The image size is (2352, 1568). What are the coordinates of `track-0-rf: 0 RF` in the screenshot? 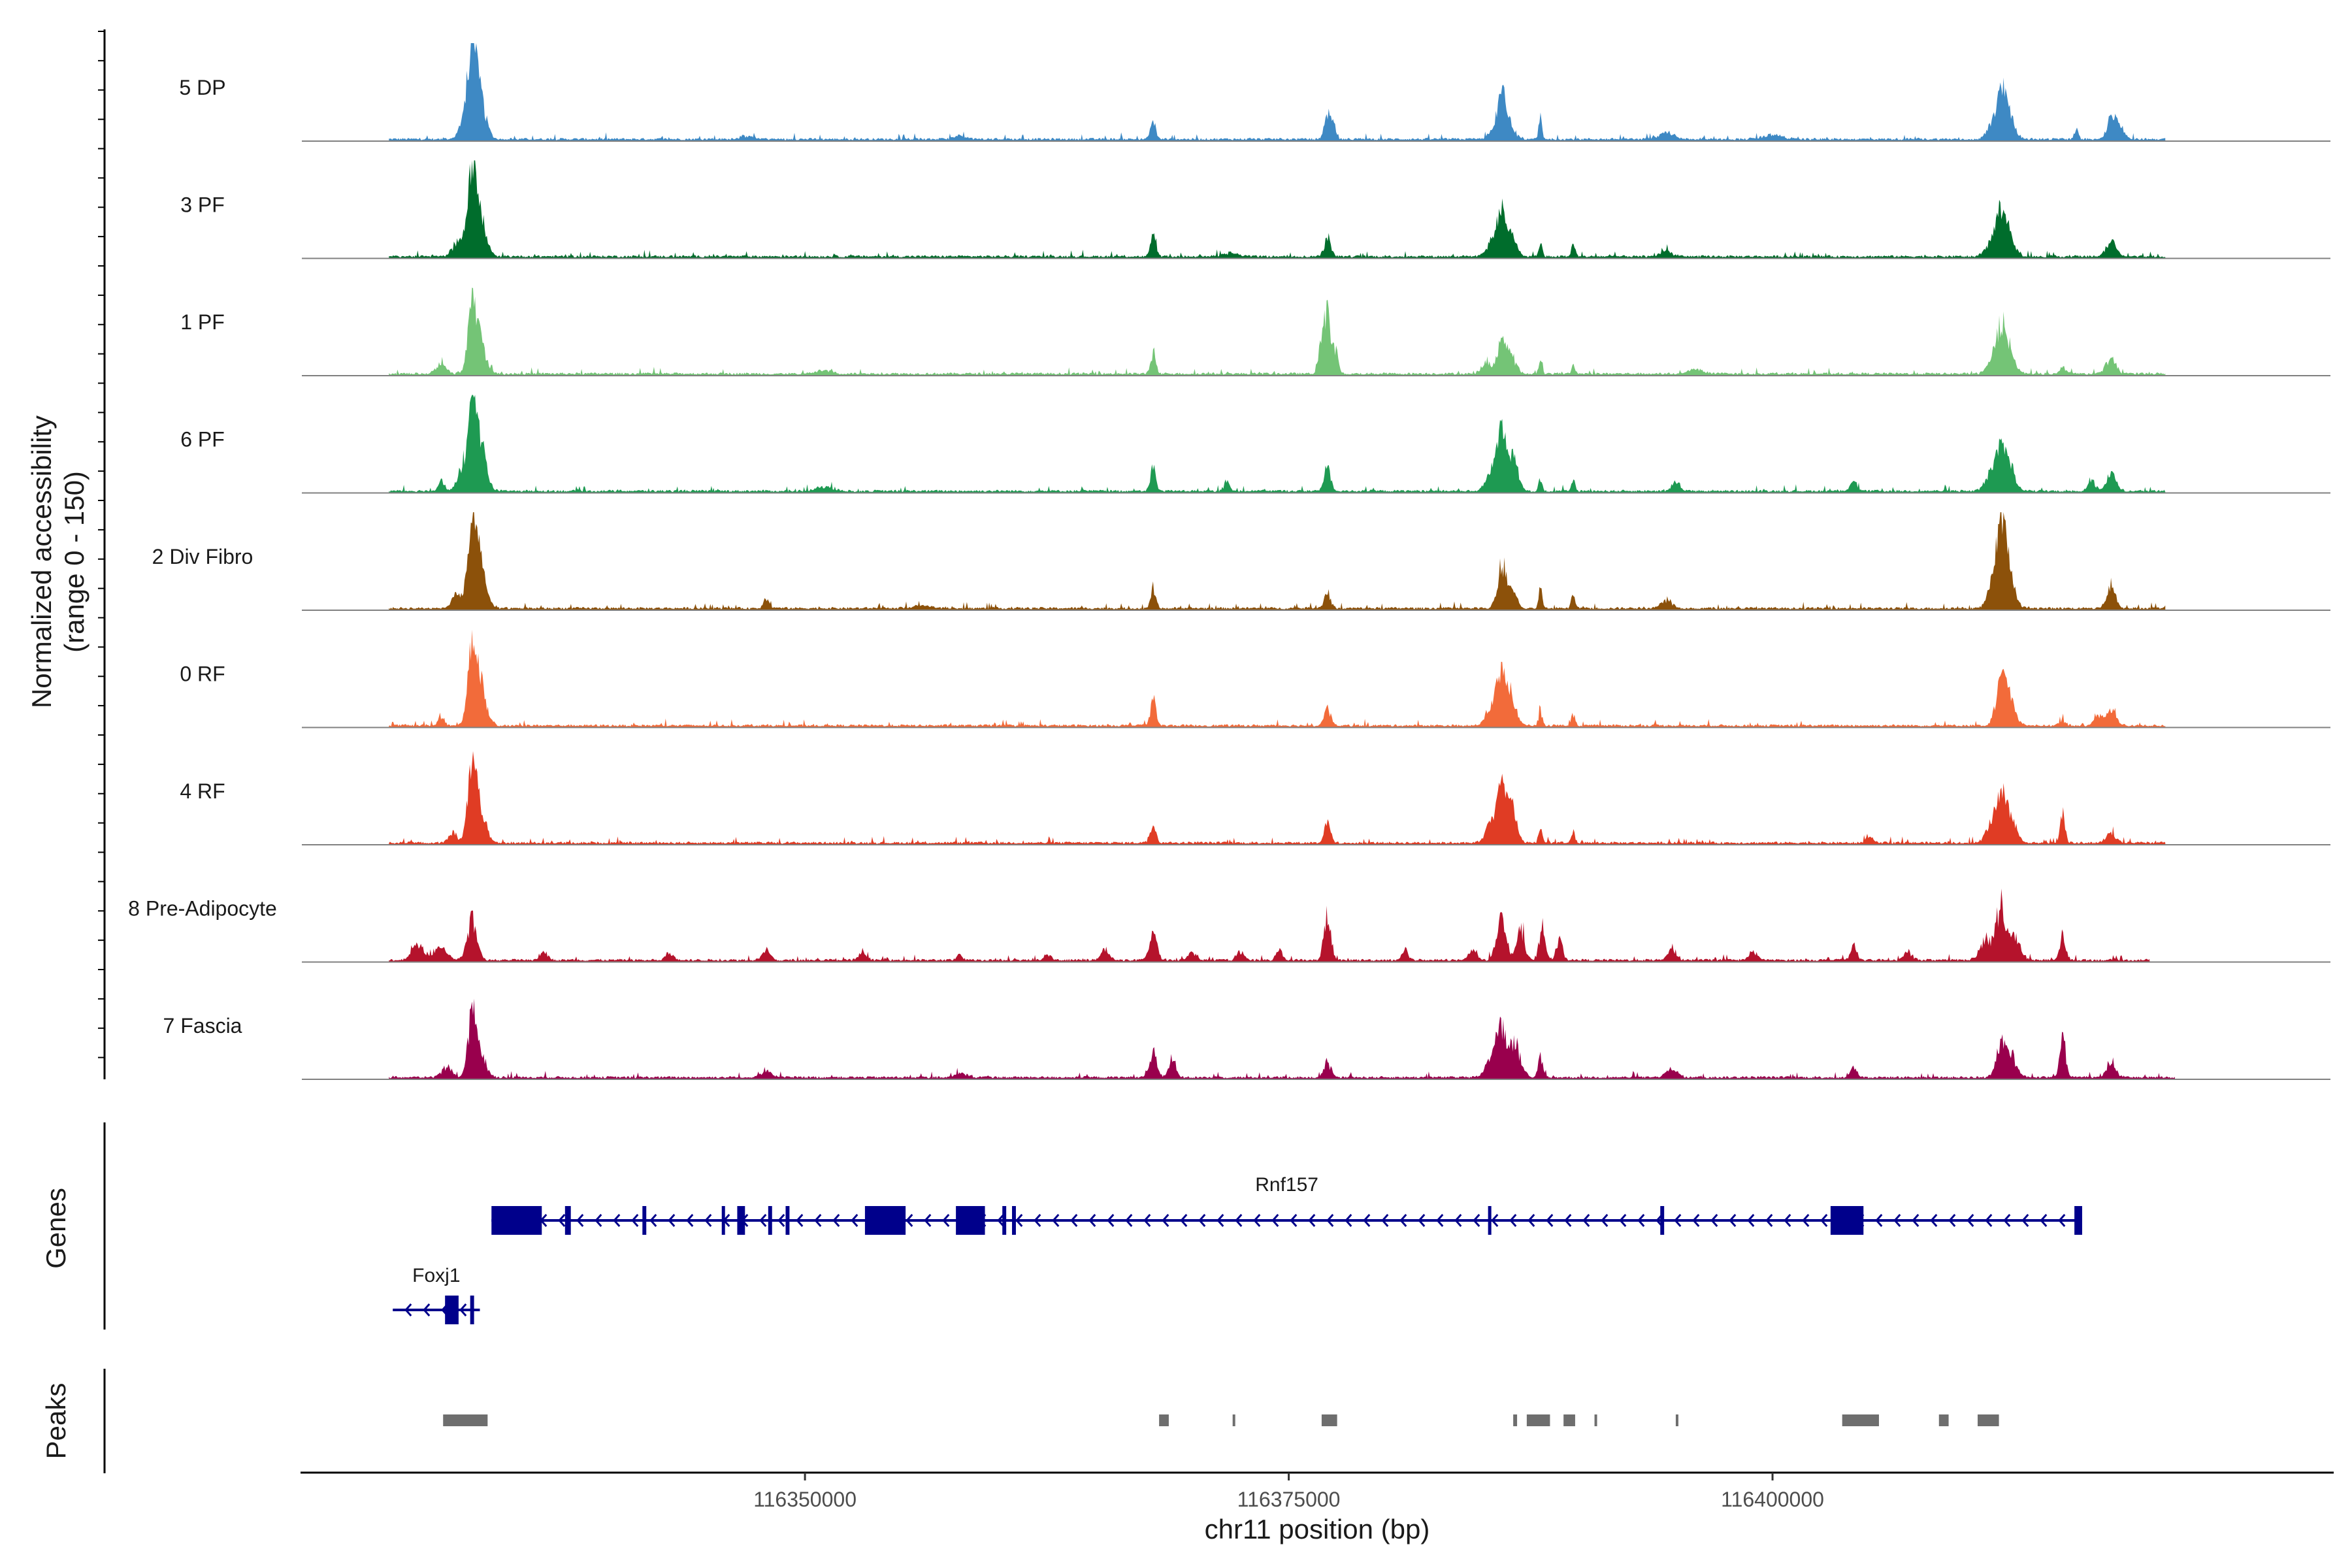 It's located at (1255, 678).